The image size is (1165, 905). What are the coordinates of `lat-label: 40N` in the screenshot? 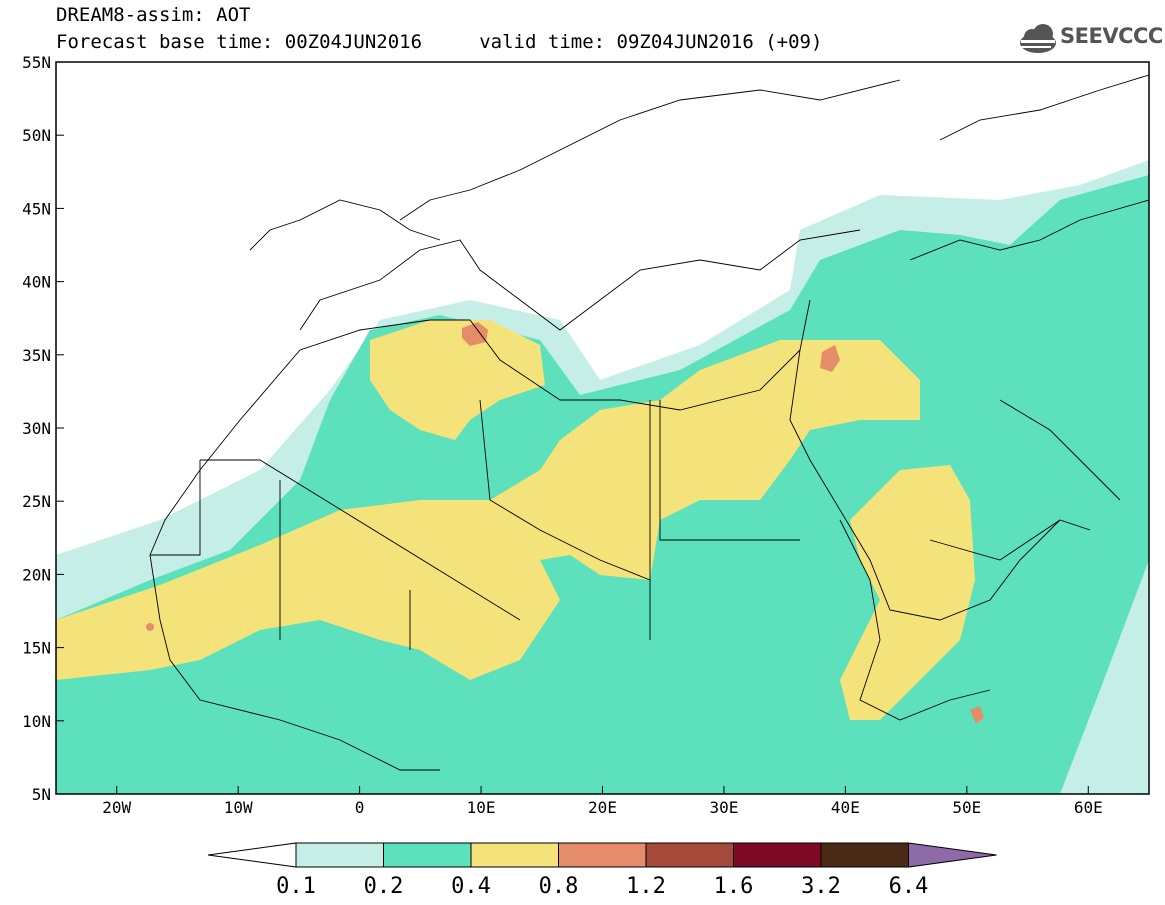 It's located at (36, 282).